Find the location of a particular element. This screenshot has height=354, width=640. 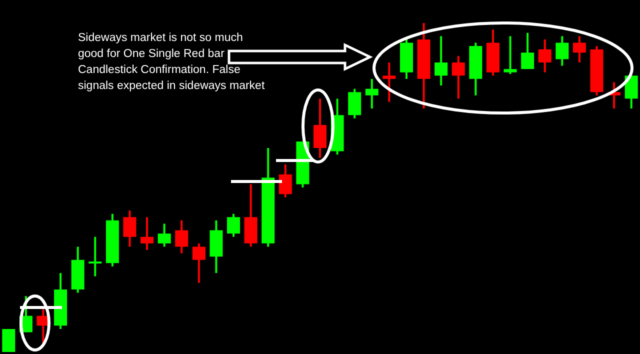

annotation: Sideways market is not so much good for One Single Red bar Candlestick Confirmation. False signals expected in sideways market is located at coordinates (172, 62).